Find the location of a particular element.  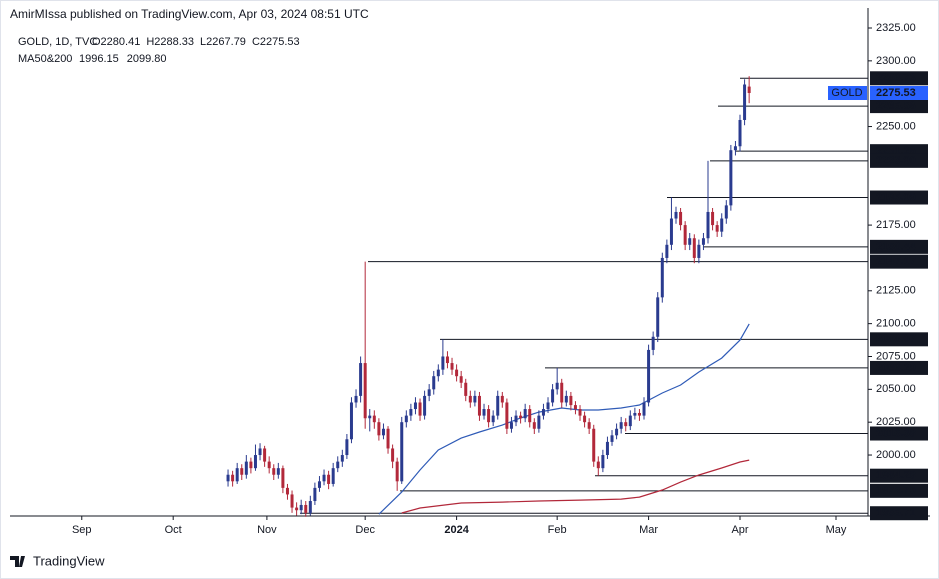

last-price-box is located at coordinates (899, 93).